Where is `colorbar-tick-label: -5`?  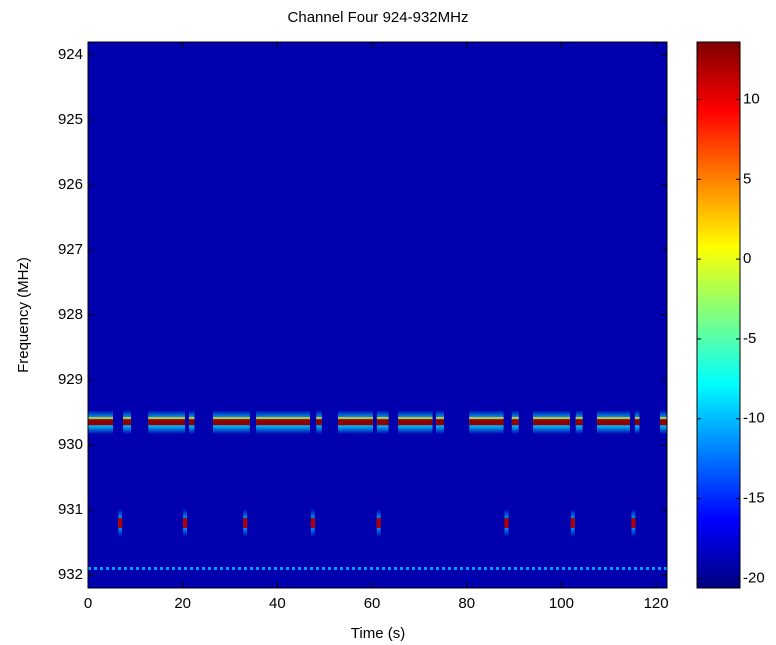 colorbar-tick-label: -5 is located at coordinates (749, 338).